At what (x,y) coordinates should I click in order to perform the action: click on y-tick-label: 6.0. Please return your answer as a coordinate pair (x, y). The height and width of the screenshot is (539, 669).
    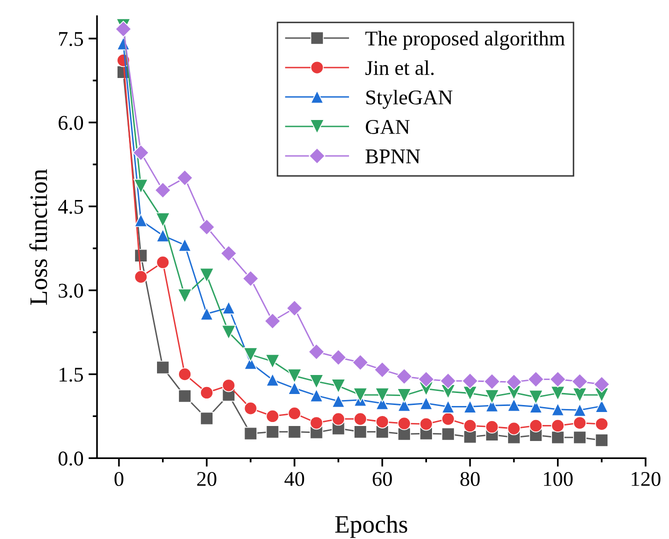
    Looking at the image, I should click on (71, 123).